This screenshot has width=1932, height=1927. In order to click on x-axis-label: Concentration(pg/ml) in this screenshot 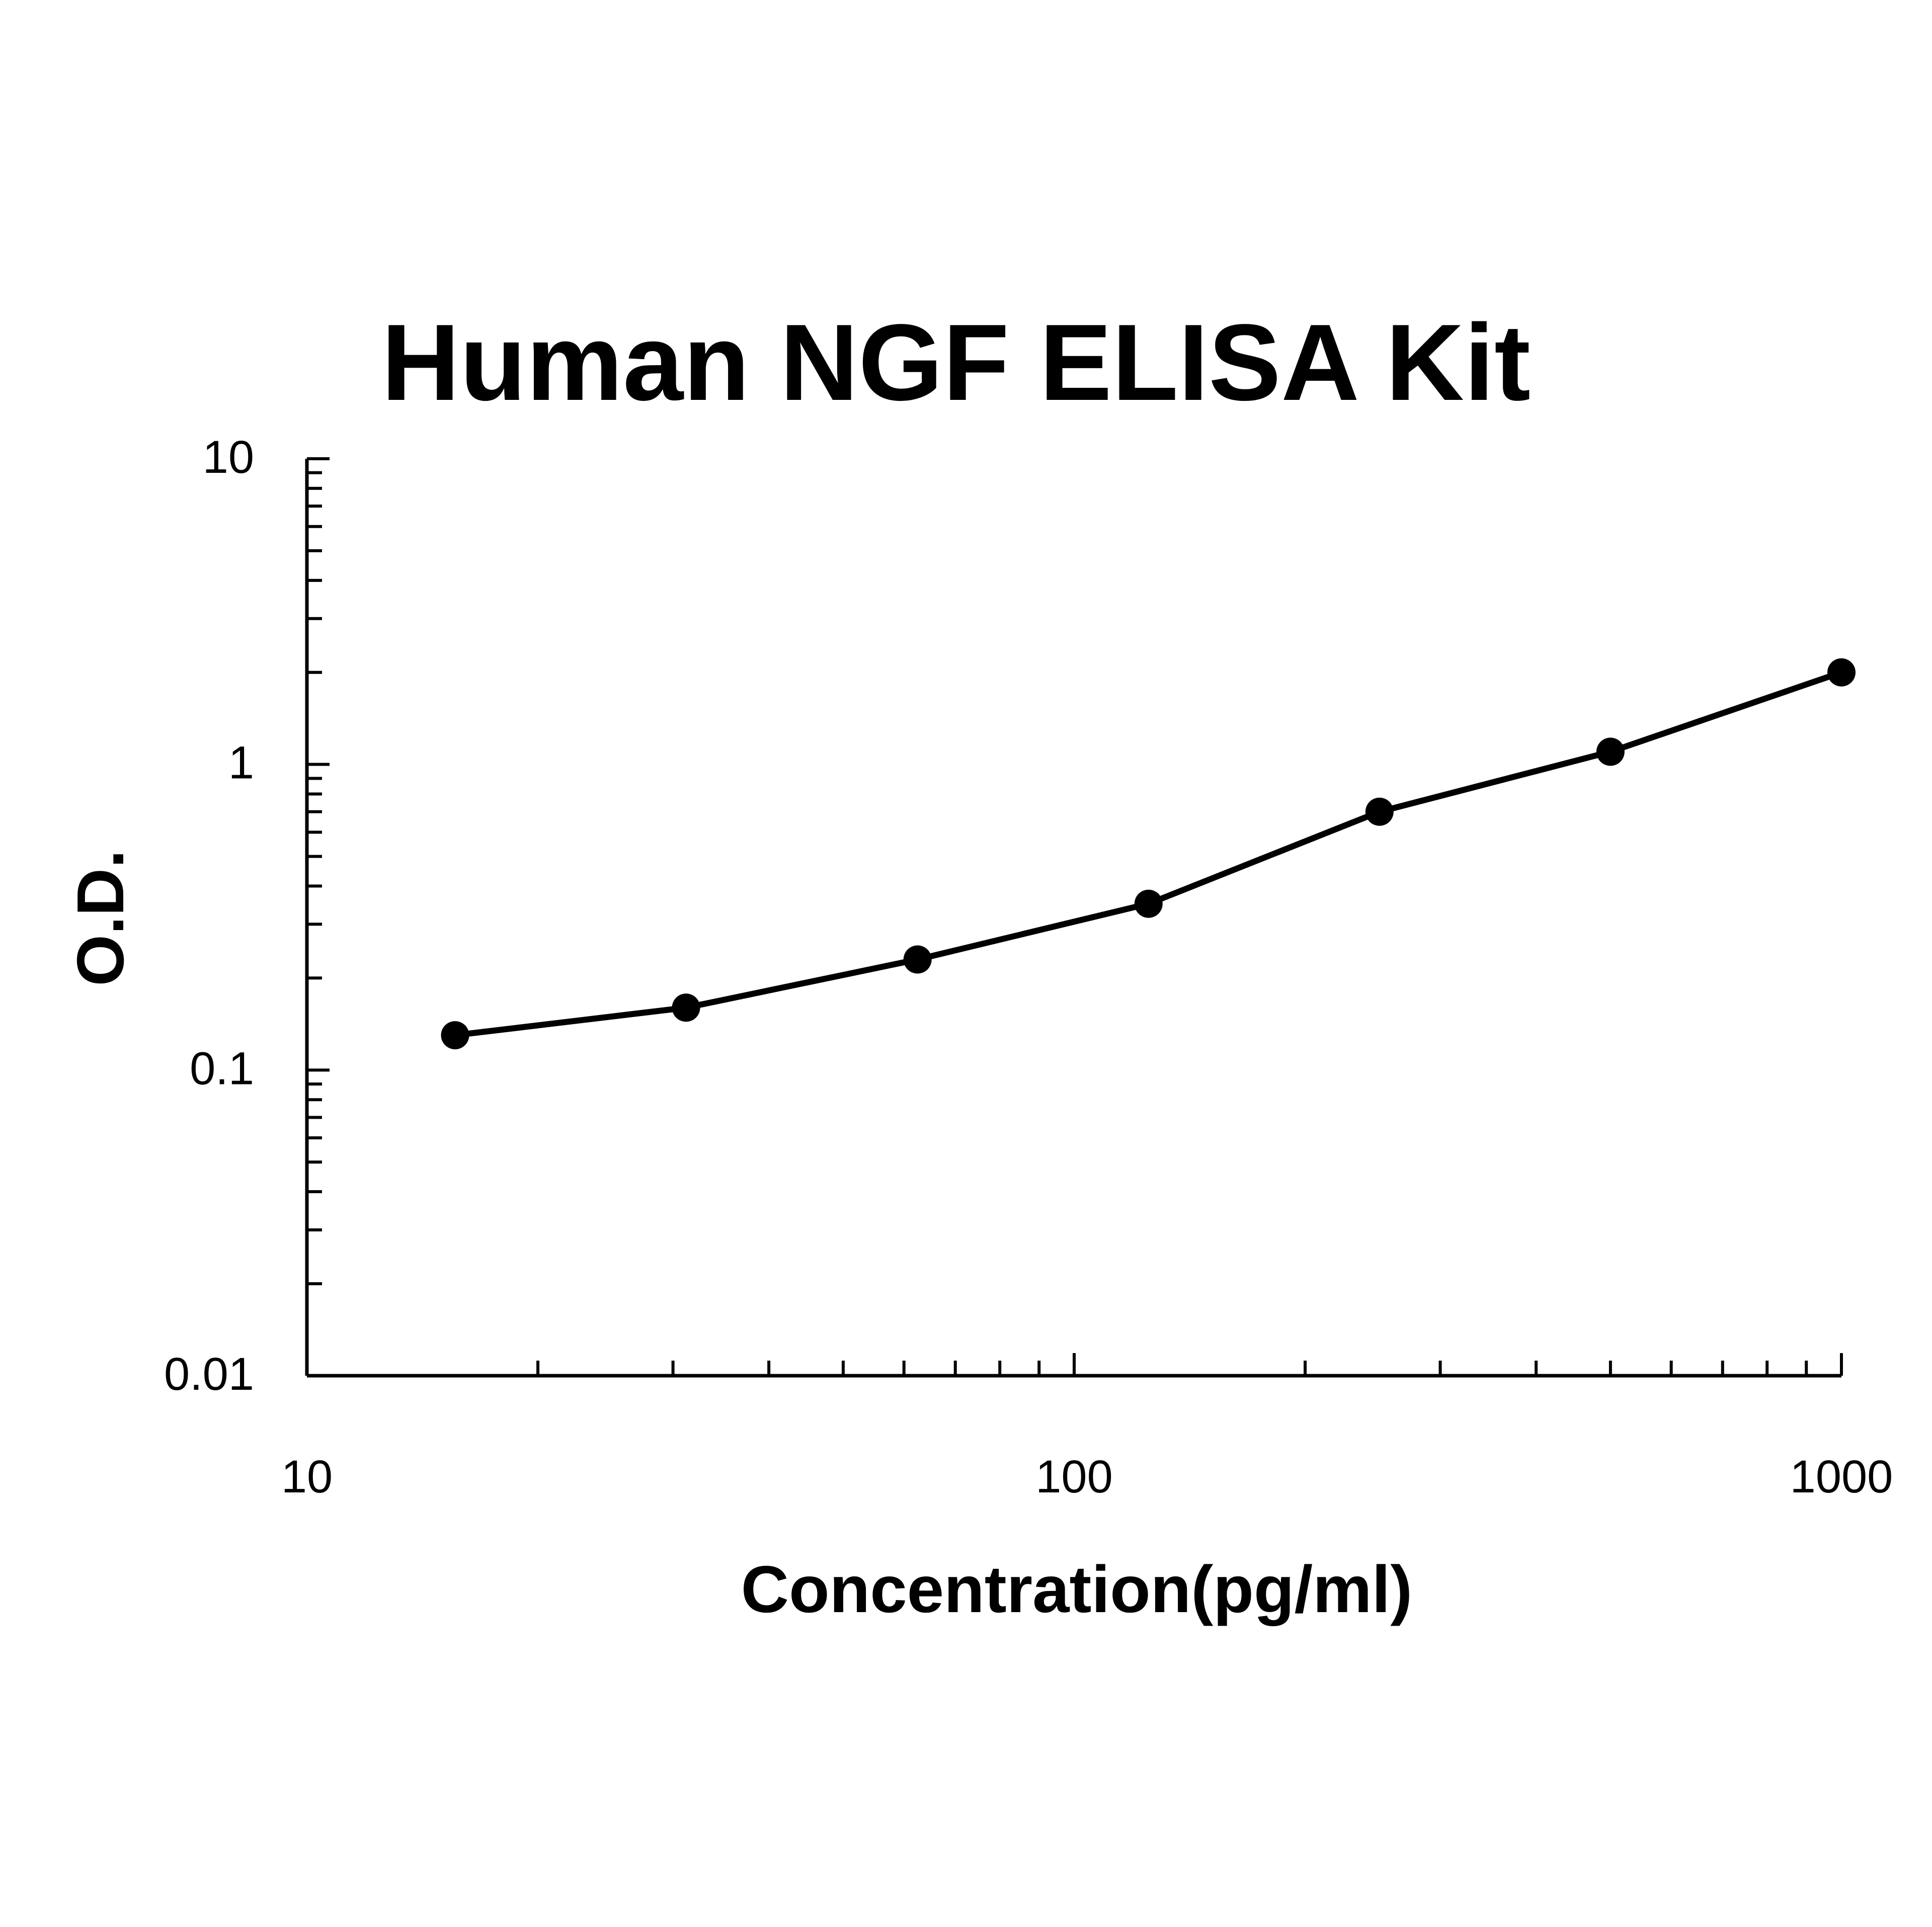, I will do `click(1077, 1589)`.